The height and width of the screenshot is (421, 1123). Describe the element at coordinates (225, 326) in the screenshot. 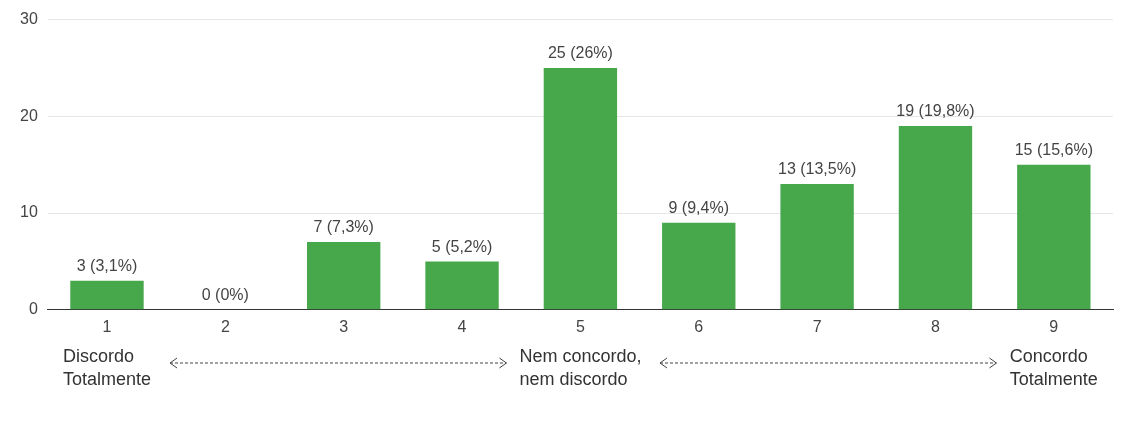

I see `x-tick-label: 2` at that location.